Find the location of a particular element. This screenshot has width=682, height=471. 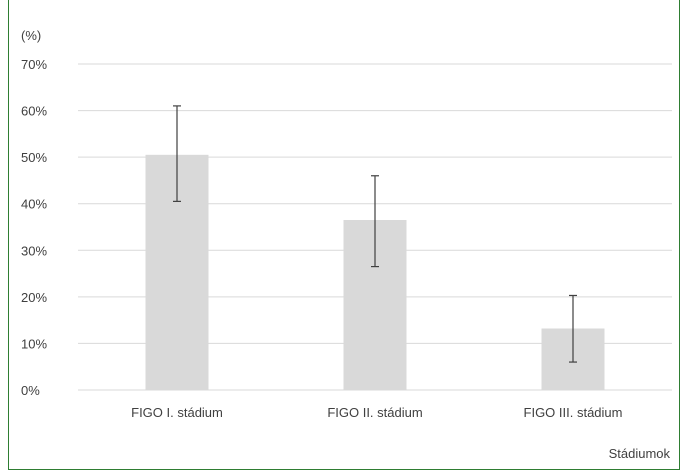

y-tick-label: 10% is located at coordinates (34, 343).